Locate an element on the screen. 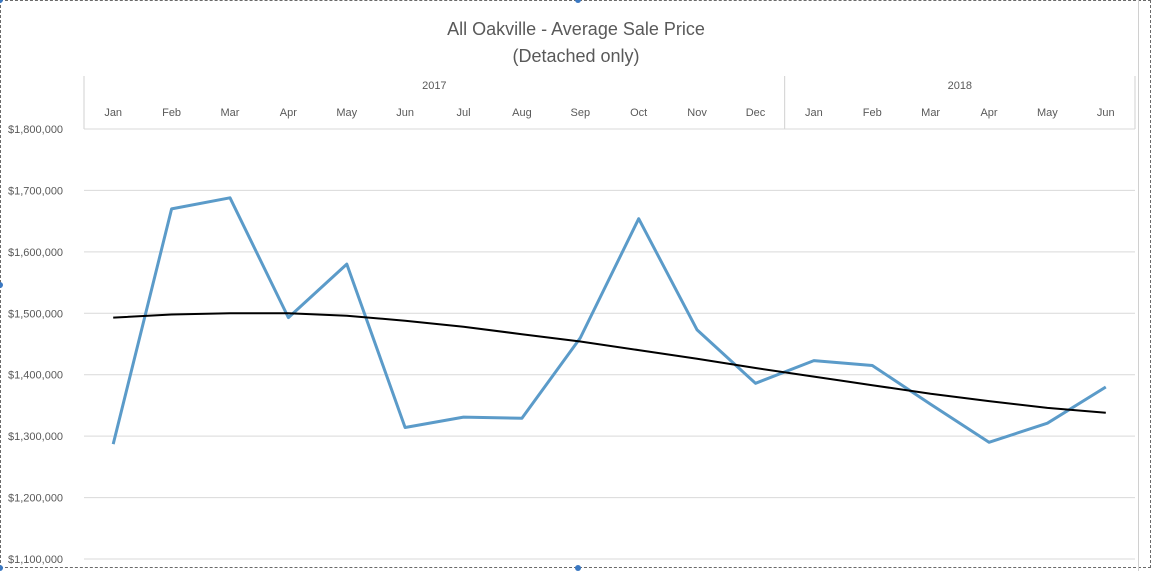 This screenshot has width=1154, height=571. y-tick-label: $1,500,000 is located at coordinates (35, 314).